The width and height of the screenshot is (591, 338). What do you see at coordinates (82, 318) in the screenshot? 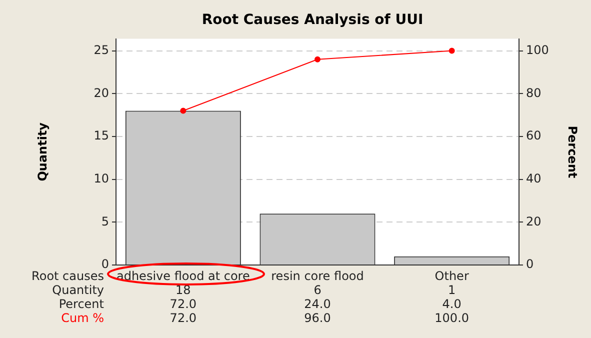
I see `text: Cum %` at bounding box center [82, 318].